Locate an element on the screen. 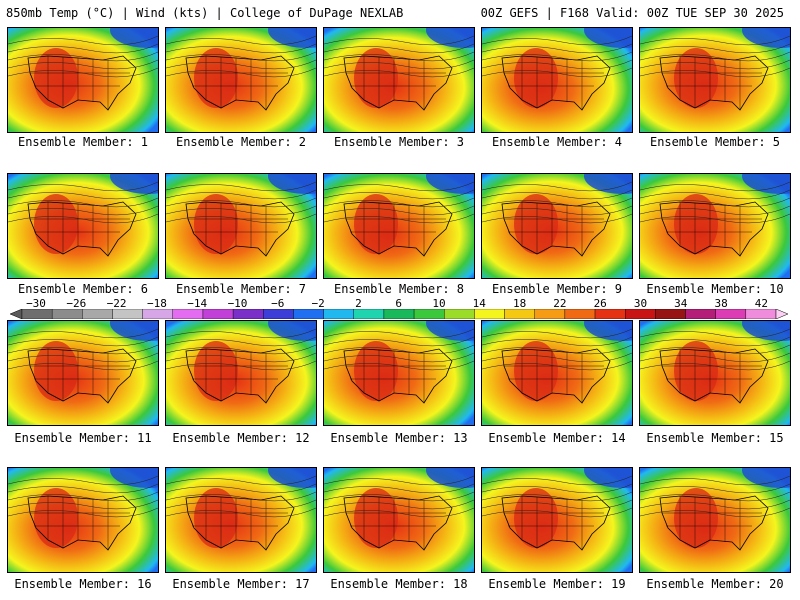 This screenshot has height=600, width=800. colorbar-tick-label: −10 is located at coordinates (237, 303).